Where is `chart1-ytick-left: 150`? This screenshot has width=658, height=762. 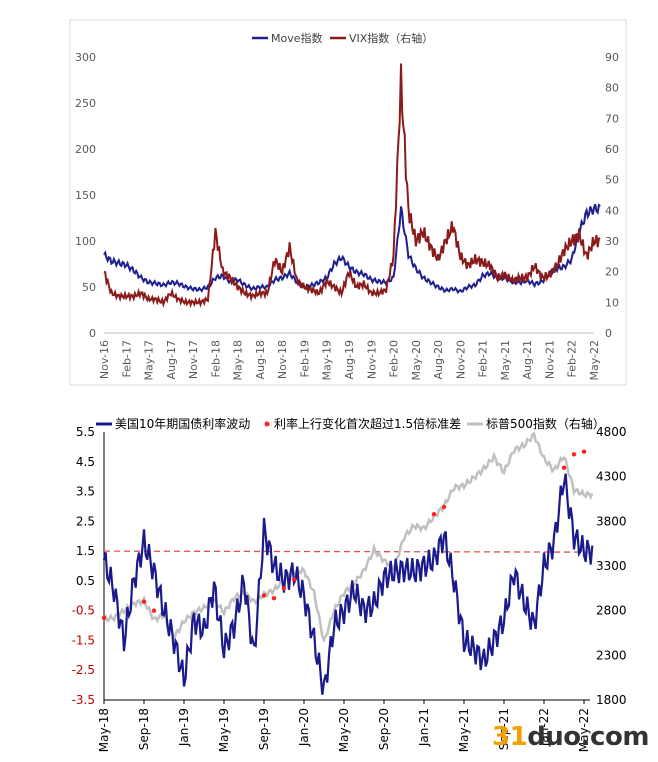 chart1-ytick-left: 150 is located at coordinates (85, 195).